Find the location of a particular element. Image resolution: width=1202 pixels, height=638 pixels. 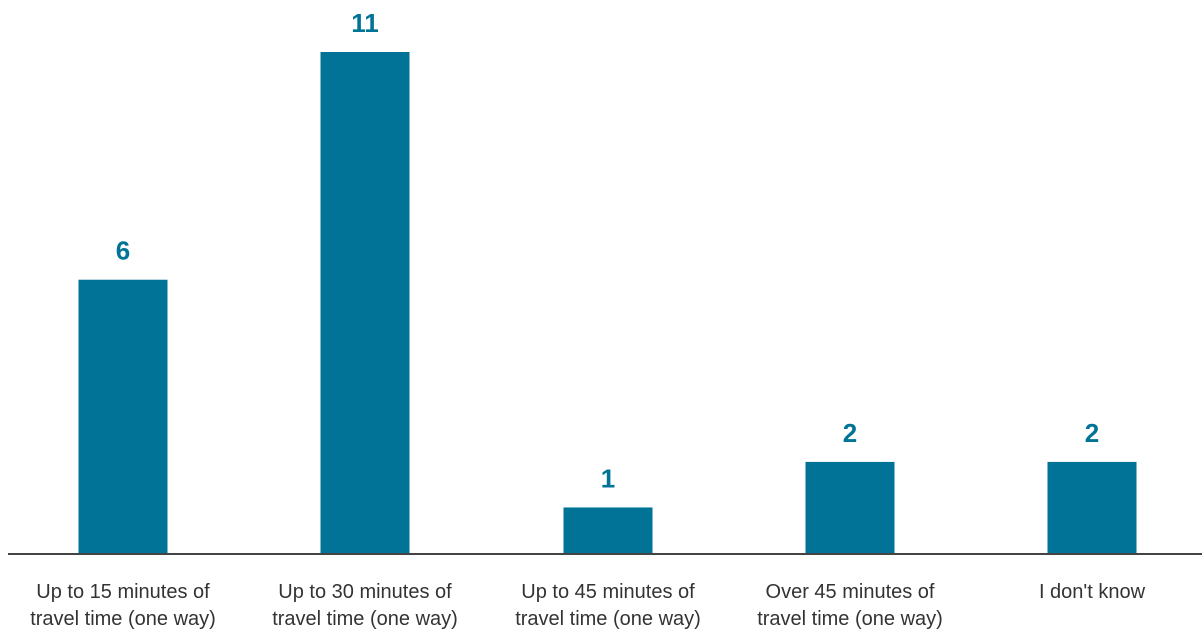

category-label-line: Up to 15 minutes of is located at coordinates (123, 592).